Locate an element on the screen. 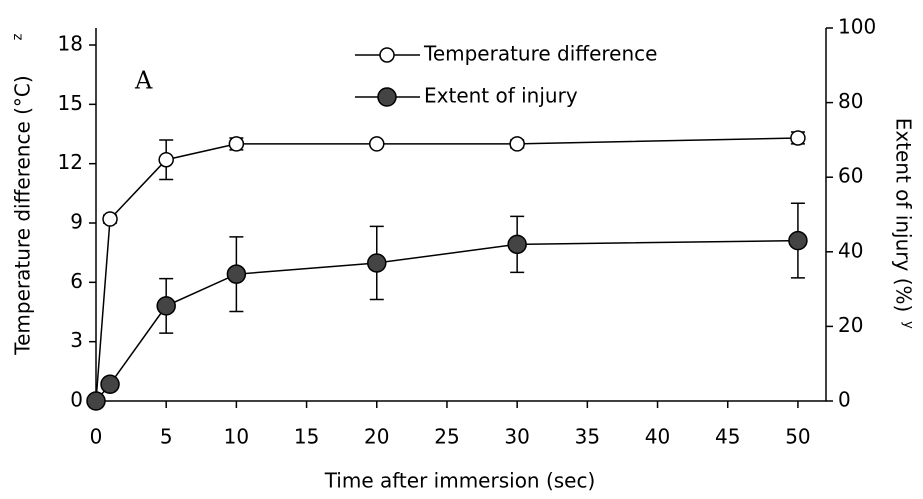  x-tick-label: 50 is located at coordinates (797, 437).